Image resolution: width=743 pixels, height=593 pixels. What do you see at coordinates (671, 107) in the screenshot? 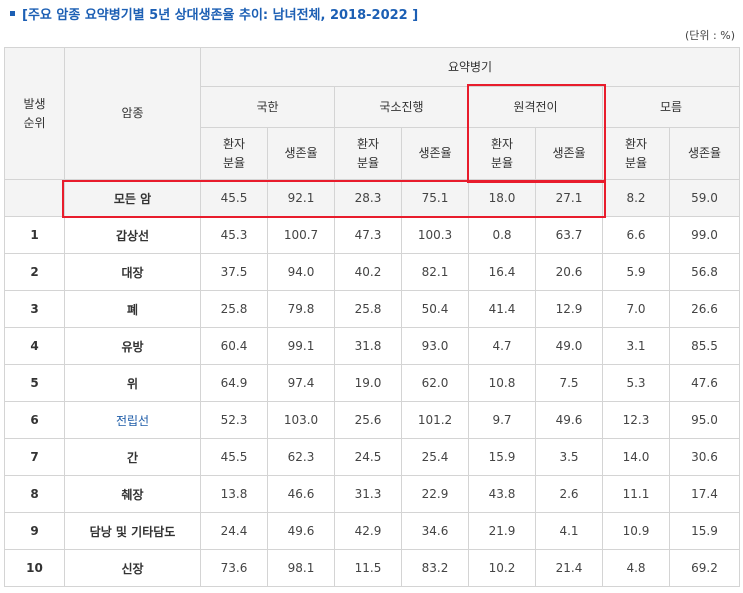
I see `header-stage-unknown: 모름` at bounding box center [671, 107].